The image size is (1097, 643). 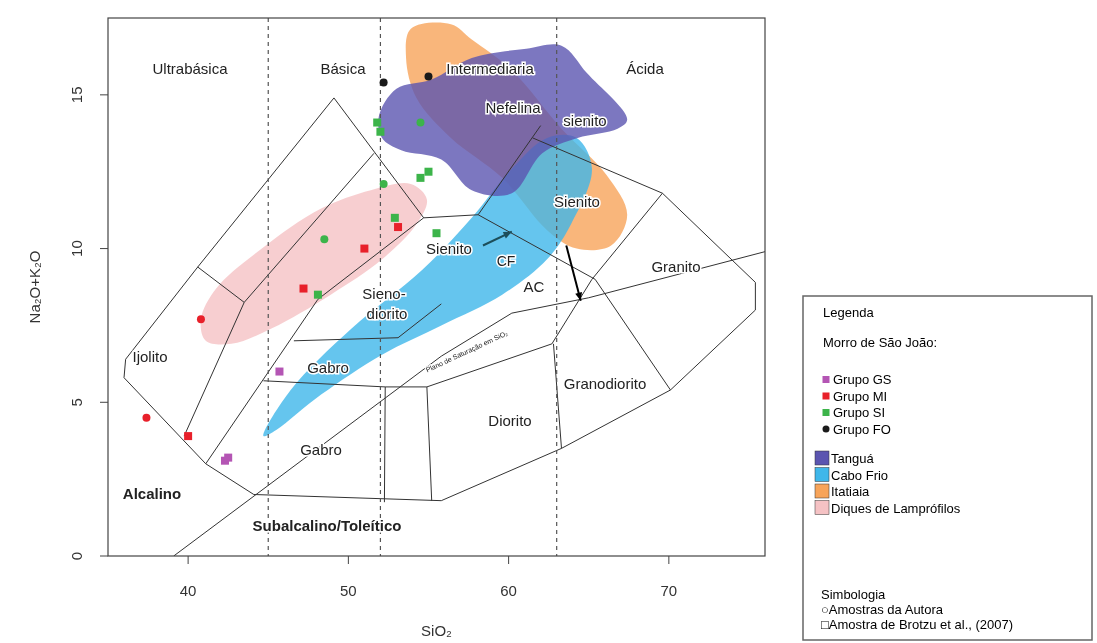 What do you see at coordinates (76, 556) in the screenshot?
I see `y-tick-label: 0` at bounding box center [76, 556].